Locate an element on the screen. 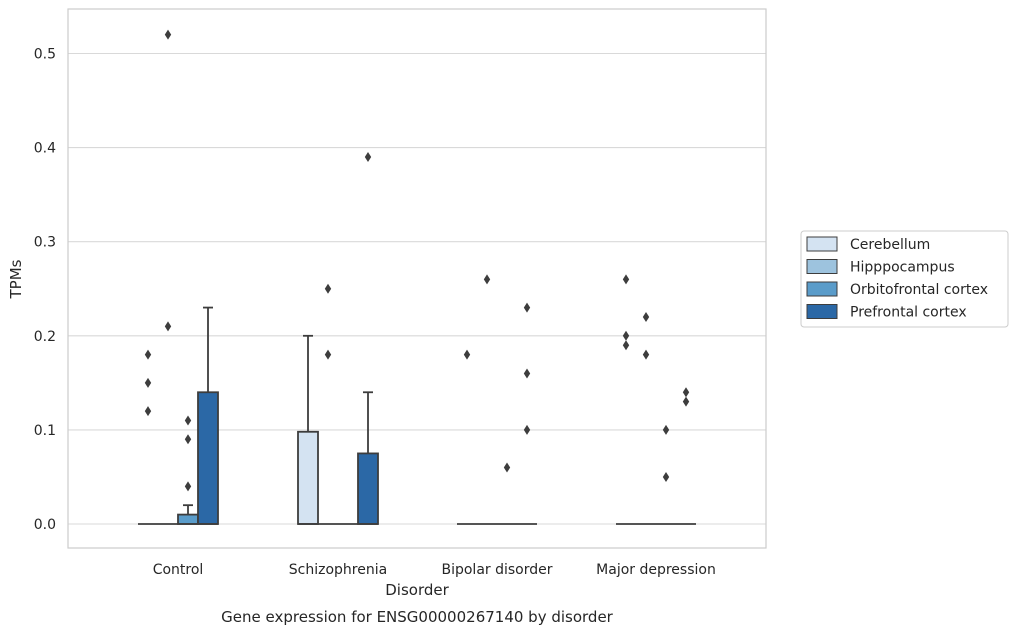  legend-label: Cerebellum is located at coordinates (890, 245).